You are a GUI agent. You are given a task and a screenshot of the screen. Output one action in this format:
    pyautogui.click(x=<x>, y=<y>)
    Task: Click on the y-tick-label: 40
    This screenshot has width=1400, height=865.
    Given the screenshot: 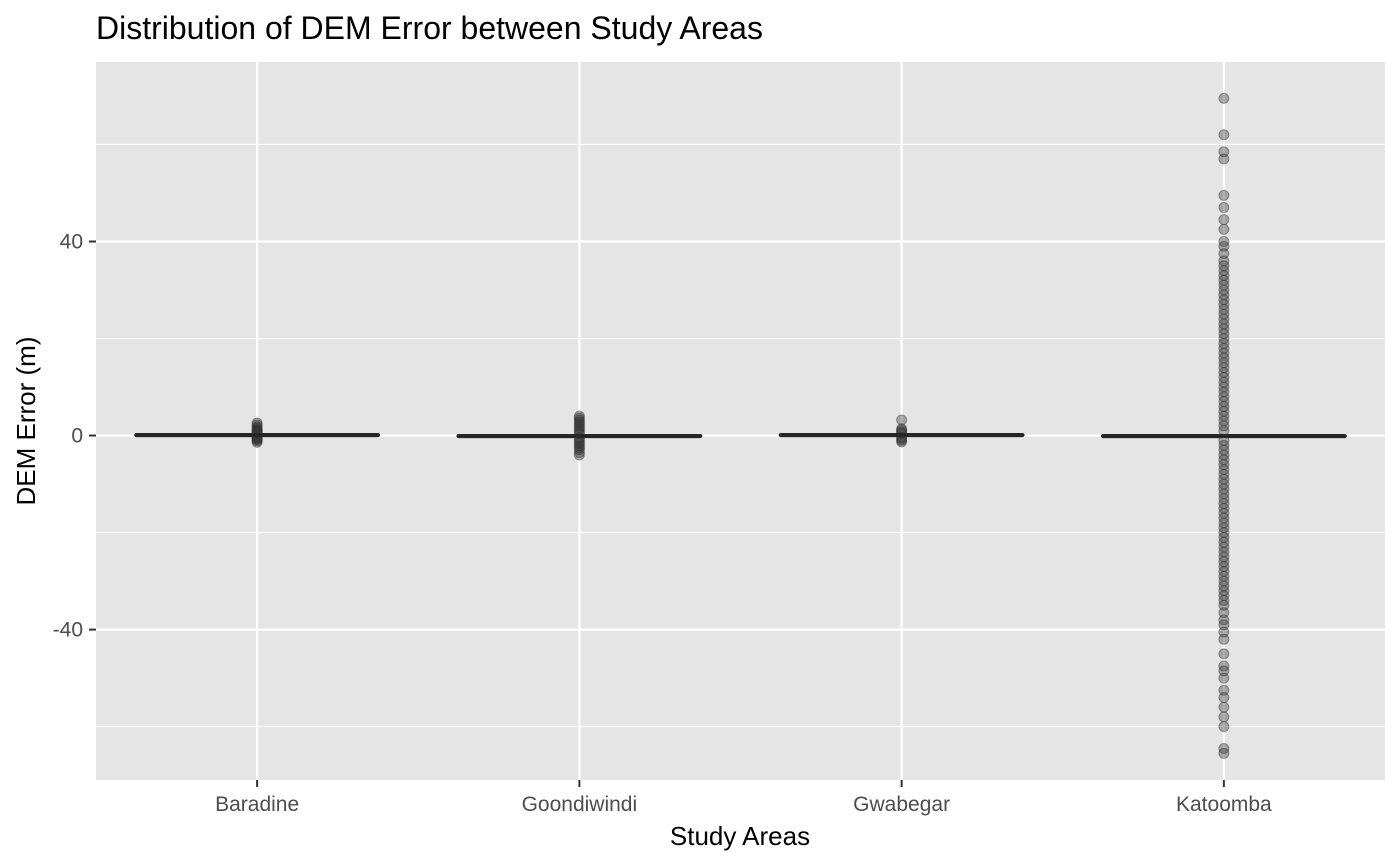 What is the action you would take?
    pyautogui.click(x=71, y=242)
    